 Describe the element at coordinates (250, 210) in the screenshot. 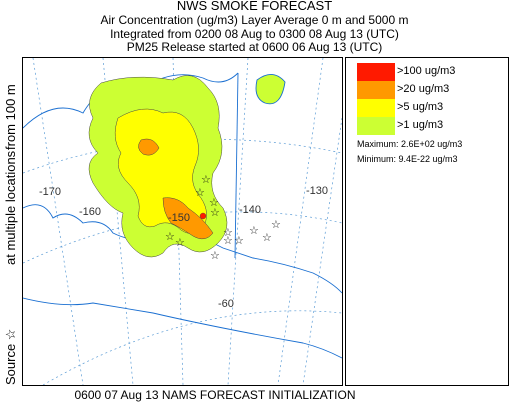

I see `lon-label-140: -140` at that location.